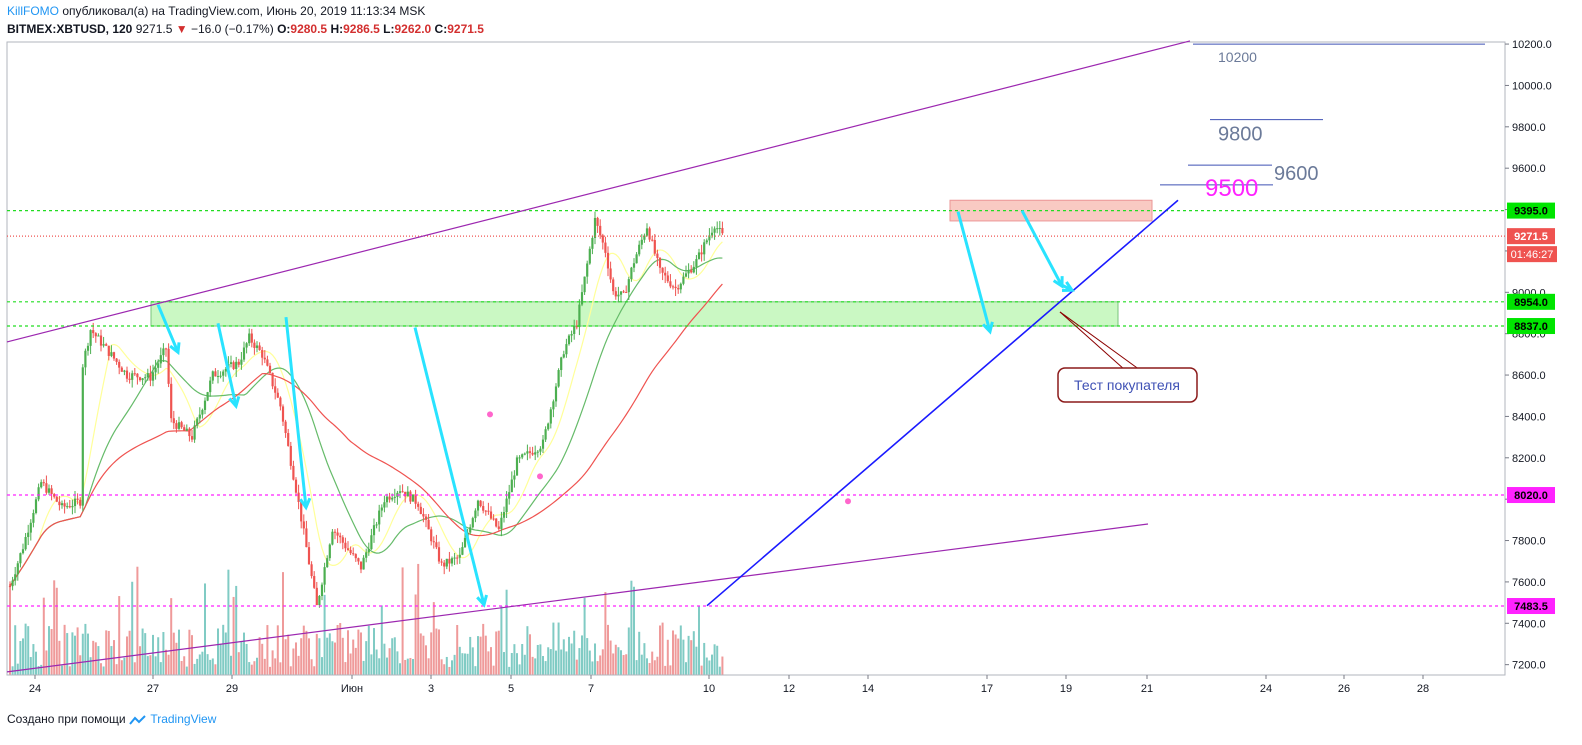  What do you see at coordinates (1529, 624) in the screenshot?
I see `y-tick-label: 7400.0` at bounding box center [1529, 624].